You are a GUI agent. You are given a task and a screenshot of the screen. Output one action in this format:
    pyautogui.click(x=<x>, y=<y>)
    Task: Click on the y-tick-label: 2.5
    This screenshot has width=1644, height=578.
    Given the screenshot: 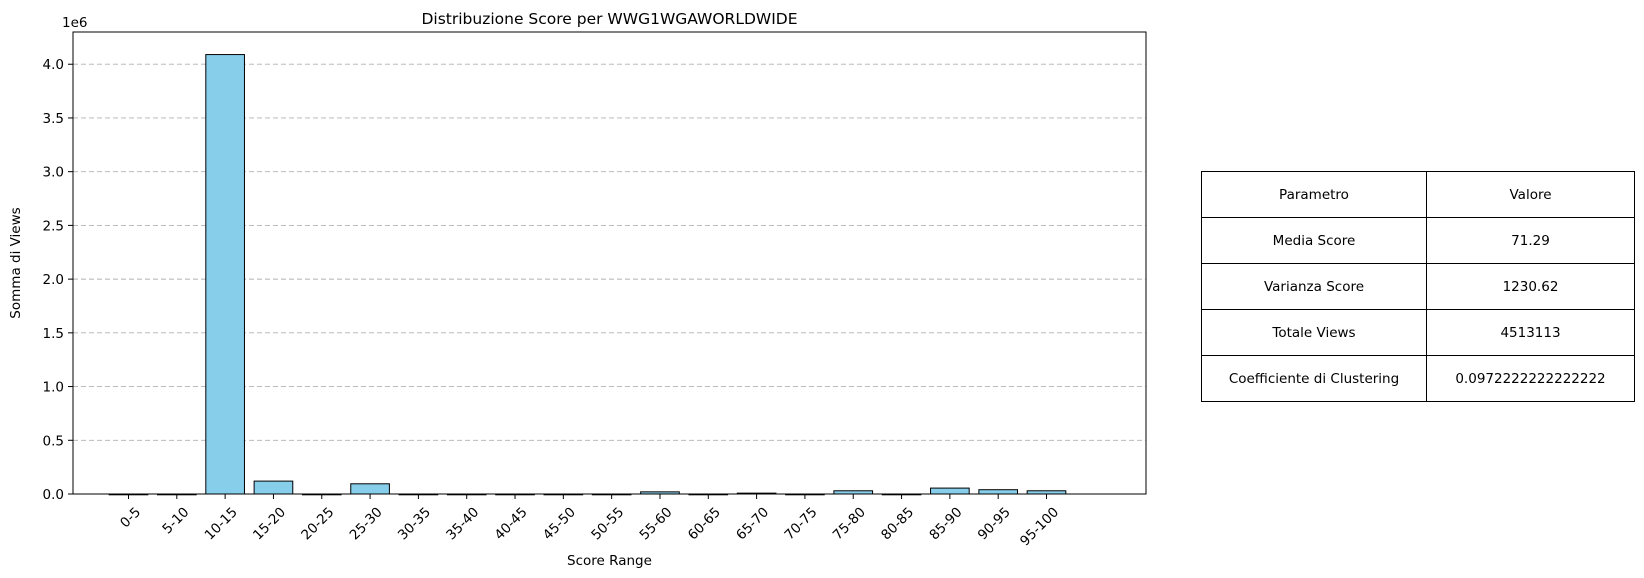 What is the action you would take?
    pyautogui.click(x=53, y=226)
    